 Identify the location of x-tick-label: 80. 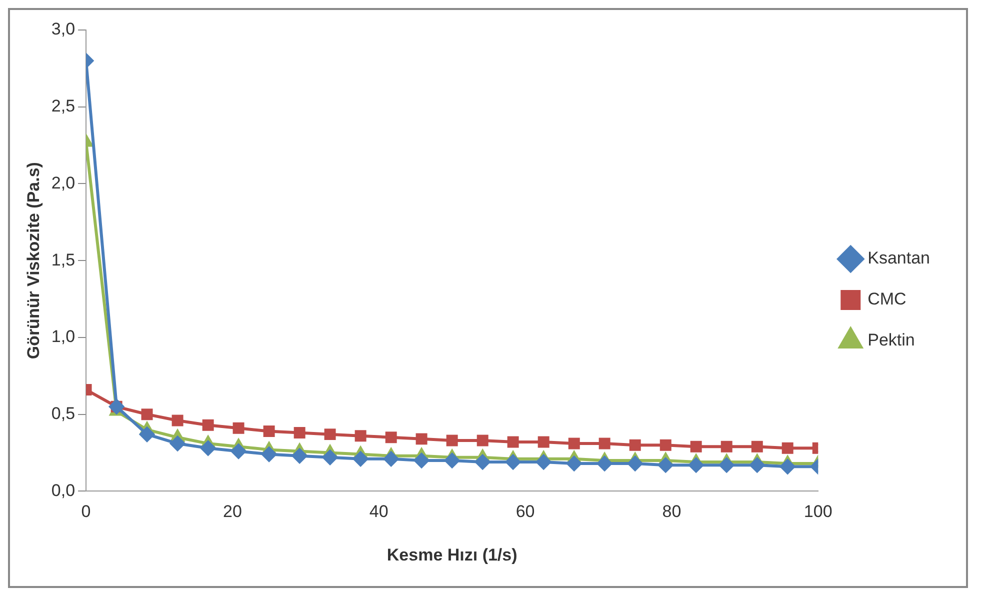
(672, 512).